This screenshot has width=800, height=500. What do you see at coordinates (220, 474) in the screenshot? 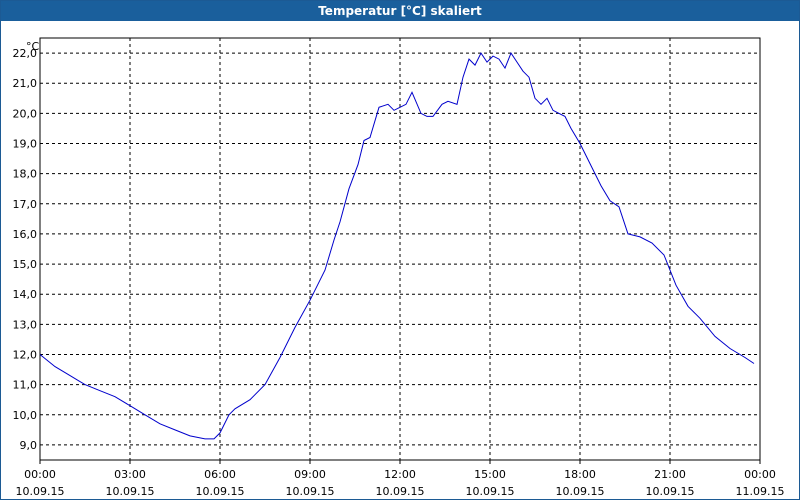
I see `x-tick-time: 06:00` at bounding box center [220, 474].